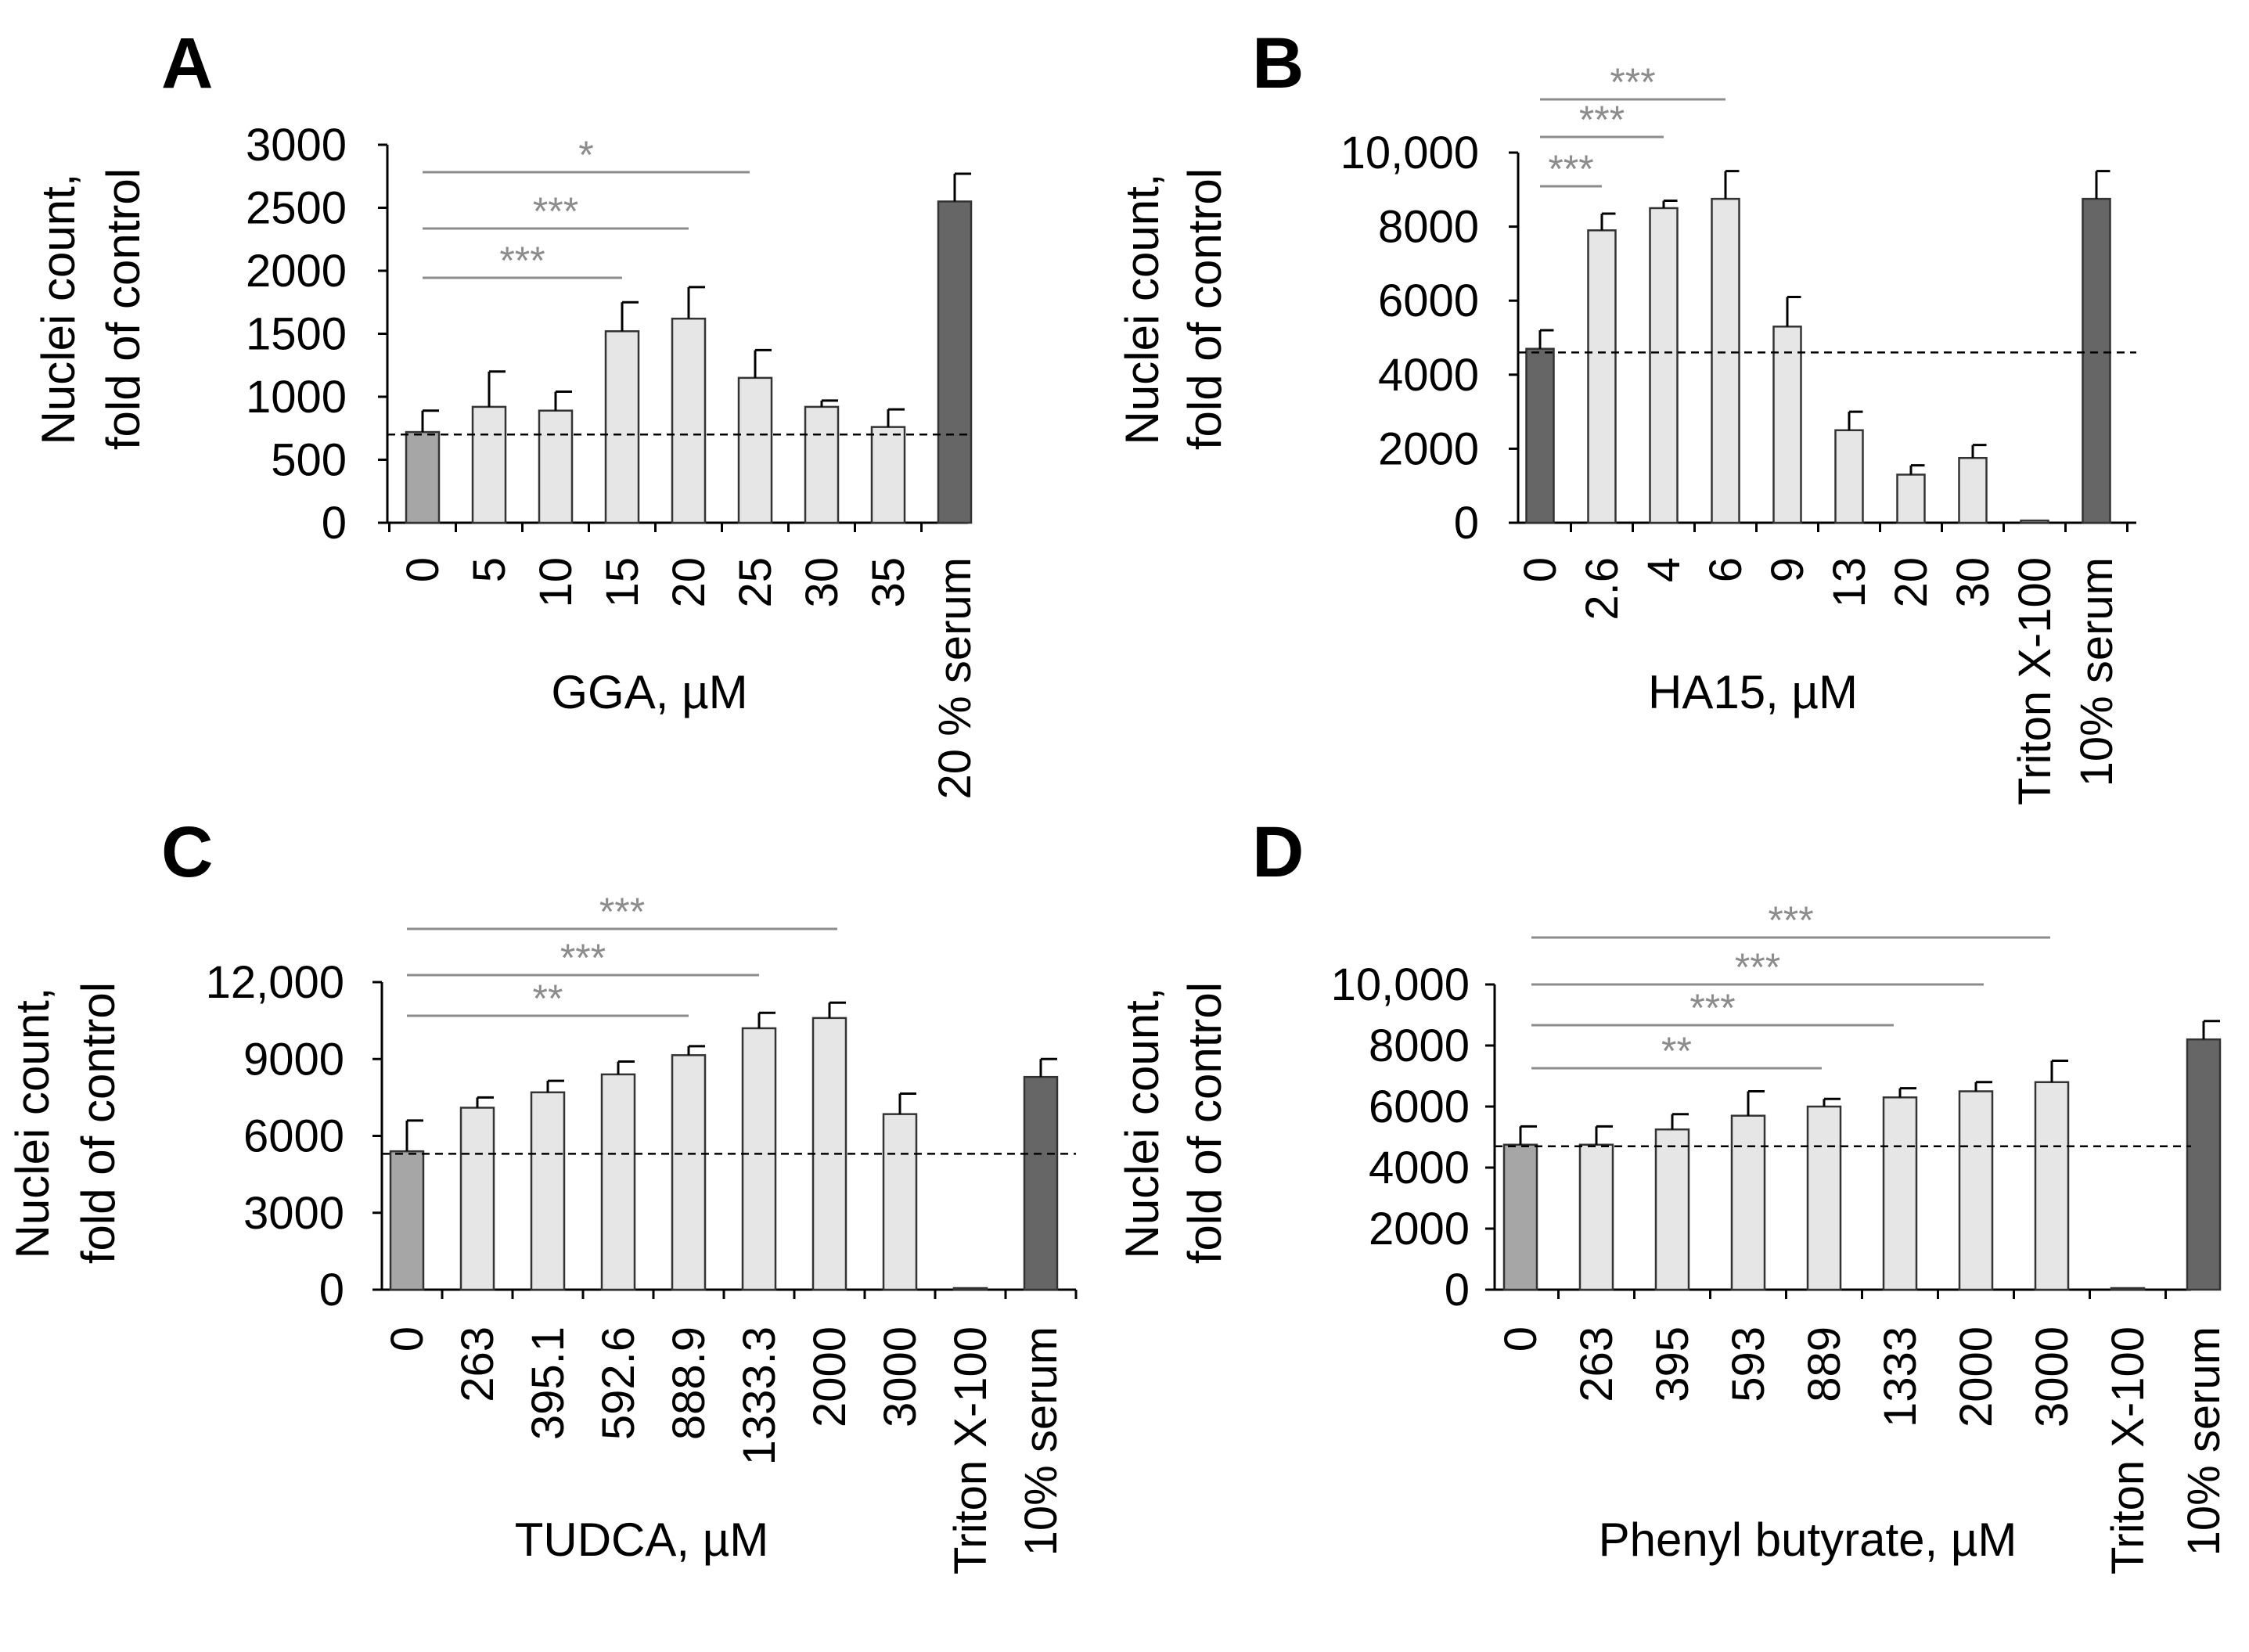 The height and width of the screenshot is (1652, 2249). What do you see at coordinates (1419, 1229) in the screenshot?
I see `panel-d-ytick-label-1: 2000` at bounding box center [1419, 1229].